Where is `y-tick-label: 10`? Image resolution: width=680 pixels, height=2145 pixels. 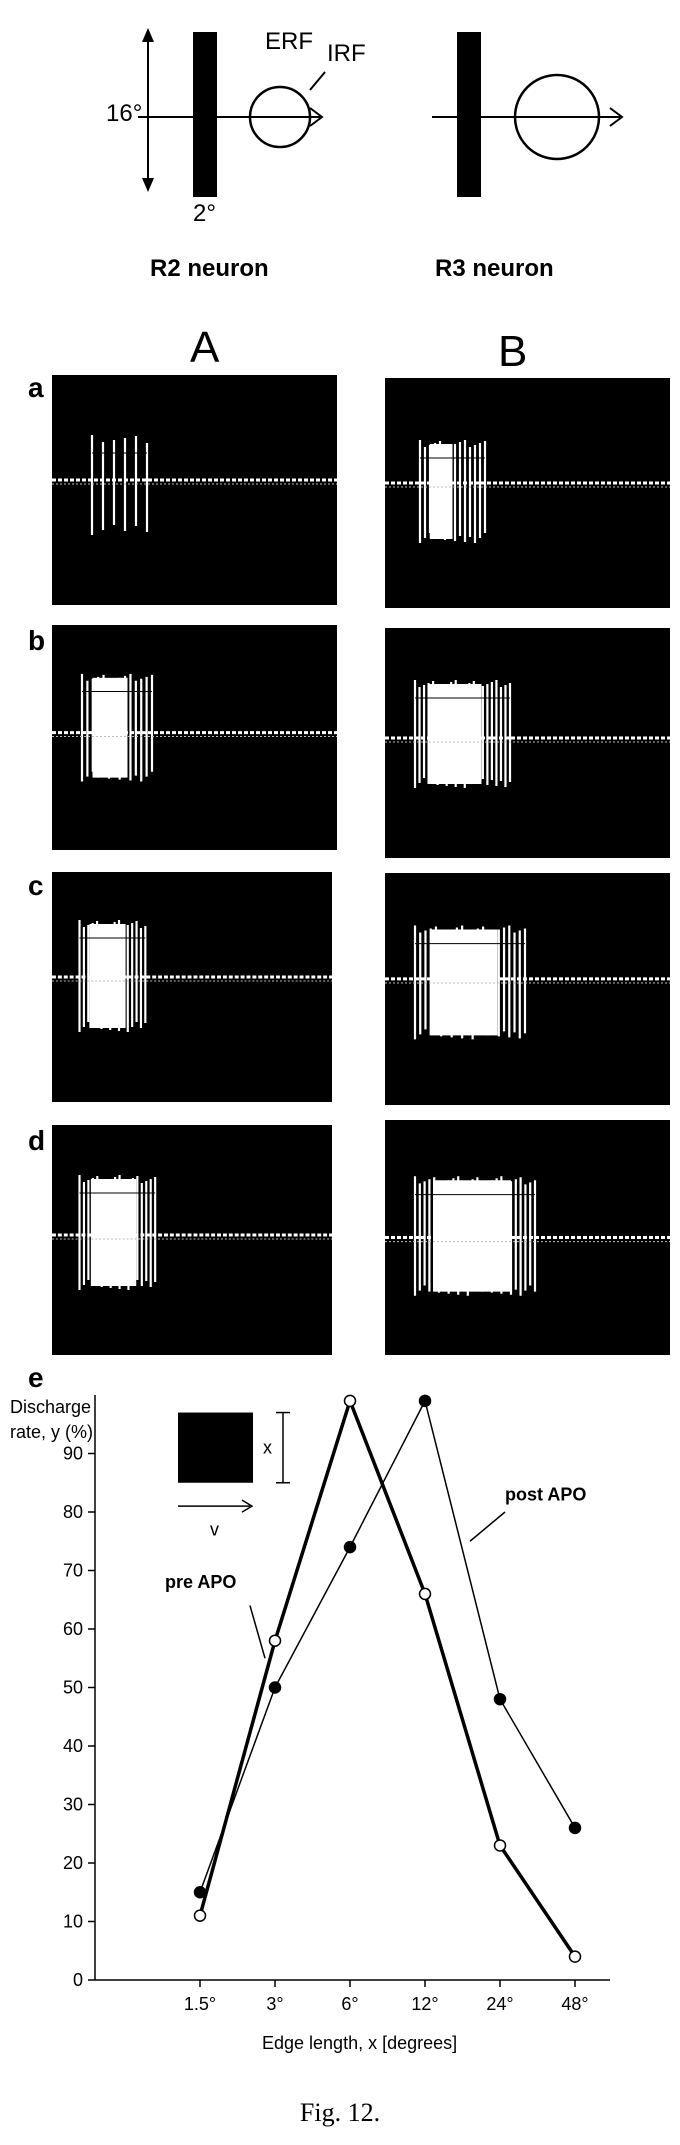
y-tick-label: 10 is located at coordinates (73, 1922).